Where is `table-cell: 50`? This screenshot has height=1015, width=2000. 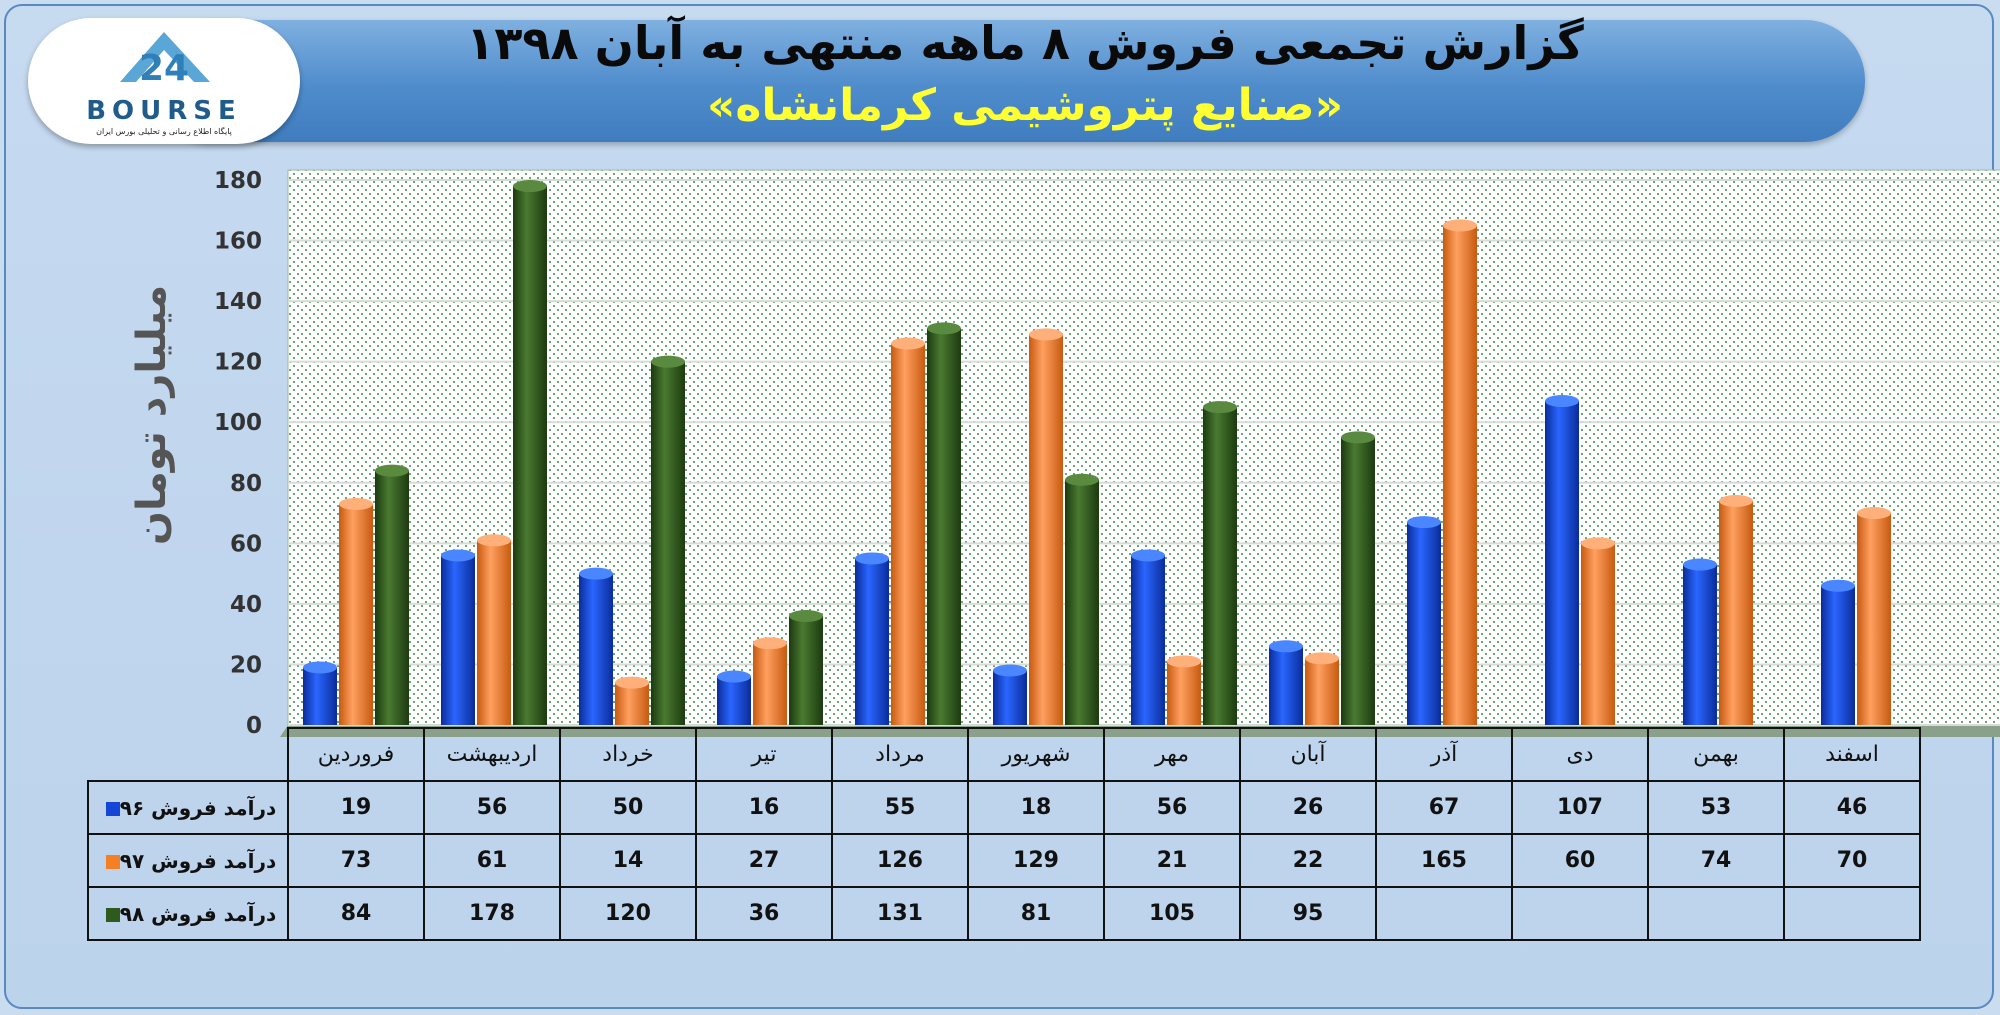 table-cell: 50 is located at coordinates (628, 807).